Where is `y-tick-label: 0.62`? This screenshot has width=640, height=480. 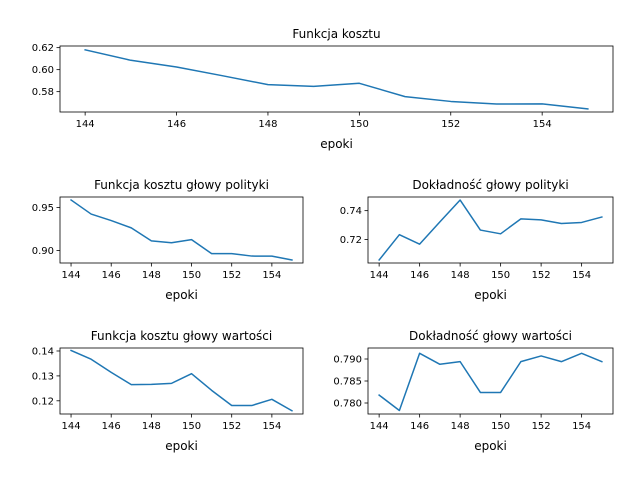 y-tick-label: 0.62 is located at coordinates (43, 48).